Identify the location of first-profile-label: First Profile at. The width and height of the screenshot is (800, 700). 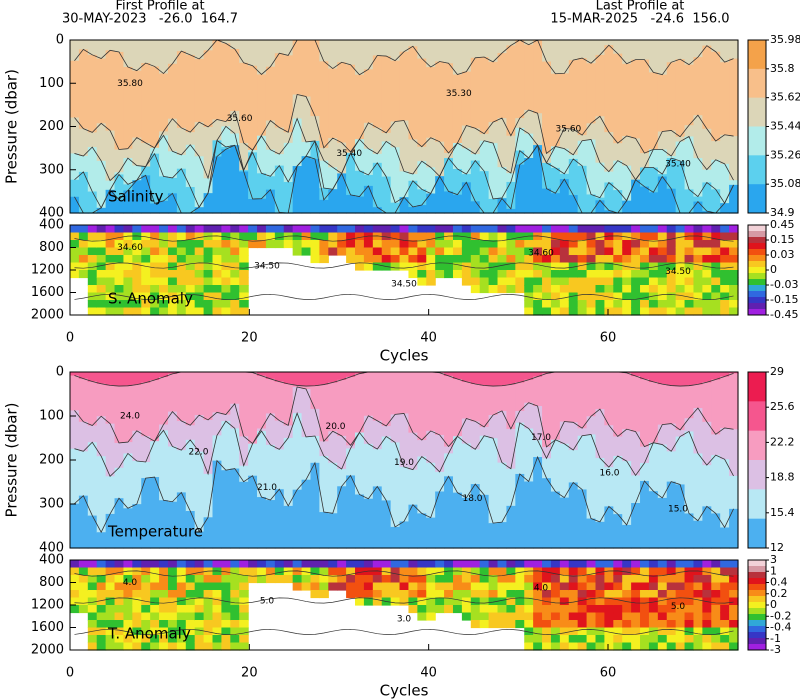
(159, 7).